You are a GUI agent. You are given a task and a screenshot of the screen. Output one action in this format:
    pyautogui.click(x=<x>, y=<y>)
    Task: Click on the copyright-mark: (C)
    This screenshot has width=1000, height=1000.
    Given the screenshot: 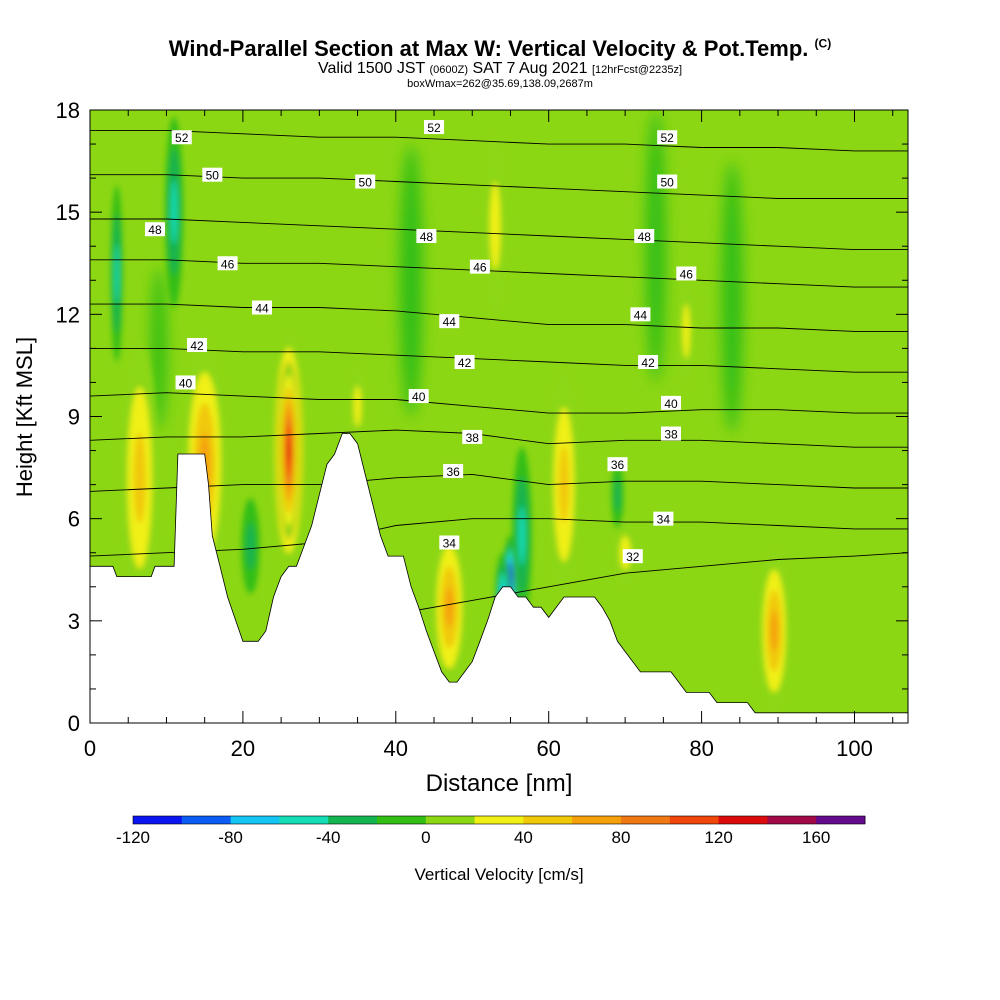 What is the action you would take?
    pyautogui.click(x=823, y=43)
    